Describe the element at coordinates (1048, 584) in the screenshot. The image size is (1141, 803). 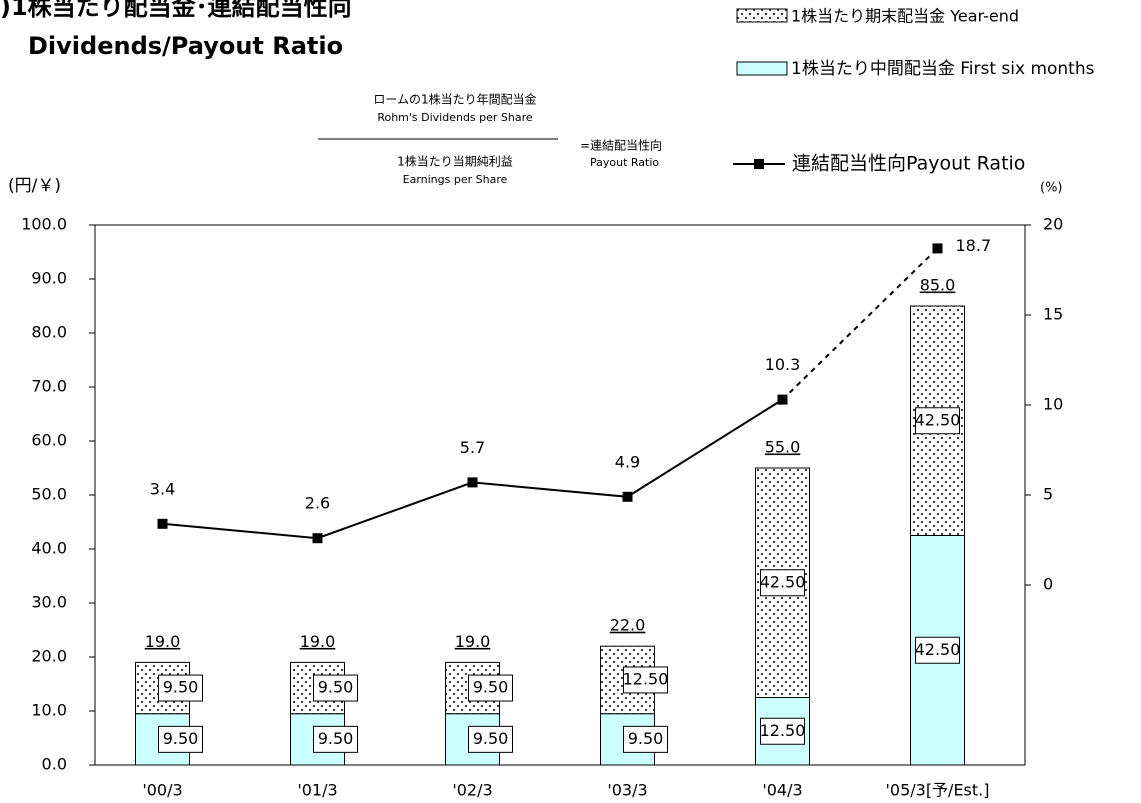
I see `y2-tick-label: 0` at that location.